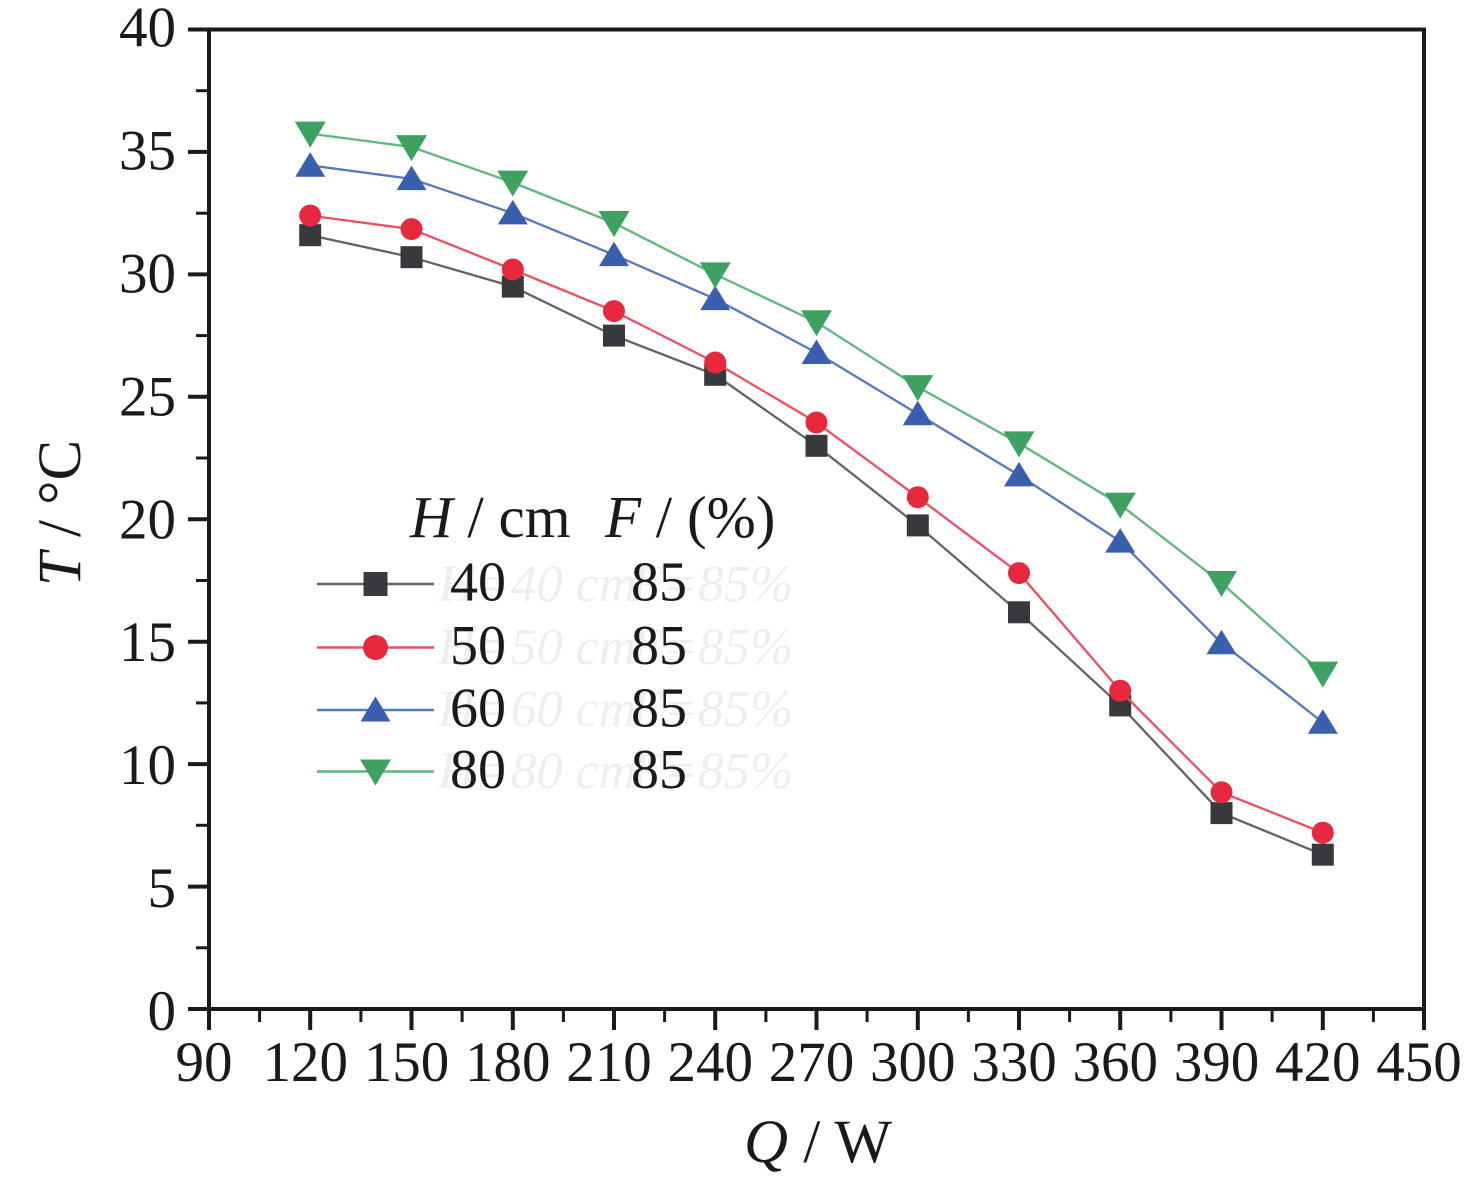 The image size is (1476, 1181). Describe the element at coordinates (147, 519) in the screenshot. I see `svg-text: 20` at that location.